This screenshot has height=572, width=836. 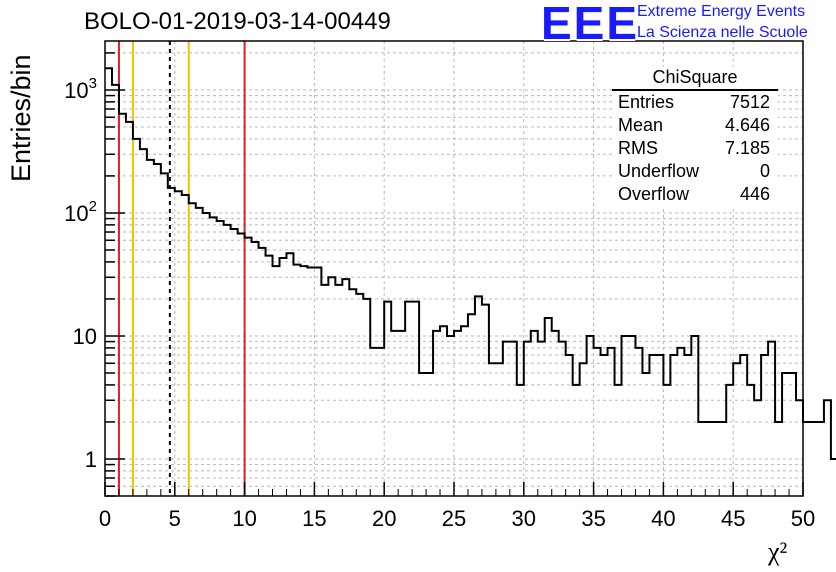 What do you see at coordinates (646, 102) in the screenshot?
I see `stats-label: Entries` at bounding box center [646, 102].